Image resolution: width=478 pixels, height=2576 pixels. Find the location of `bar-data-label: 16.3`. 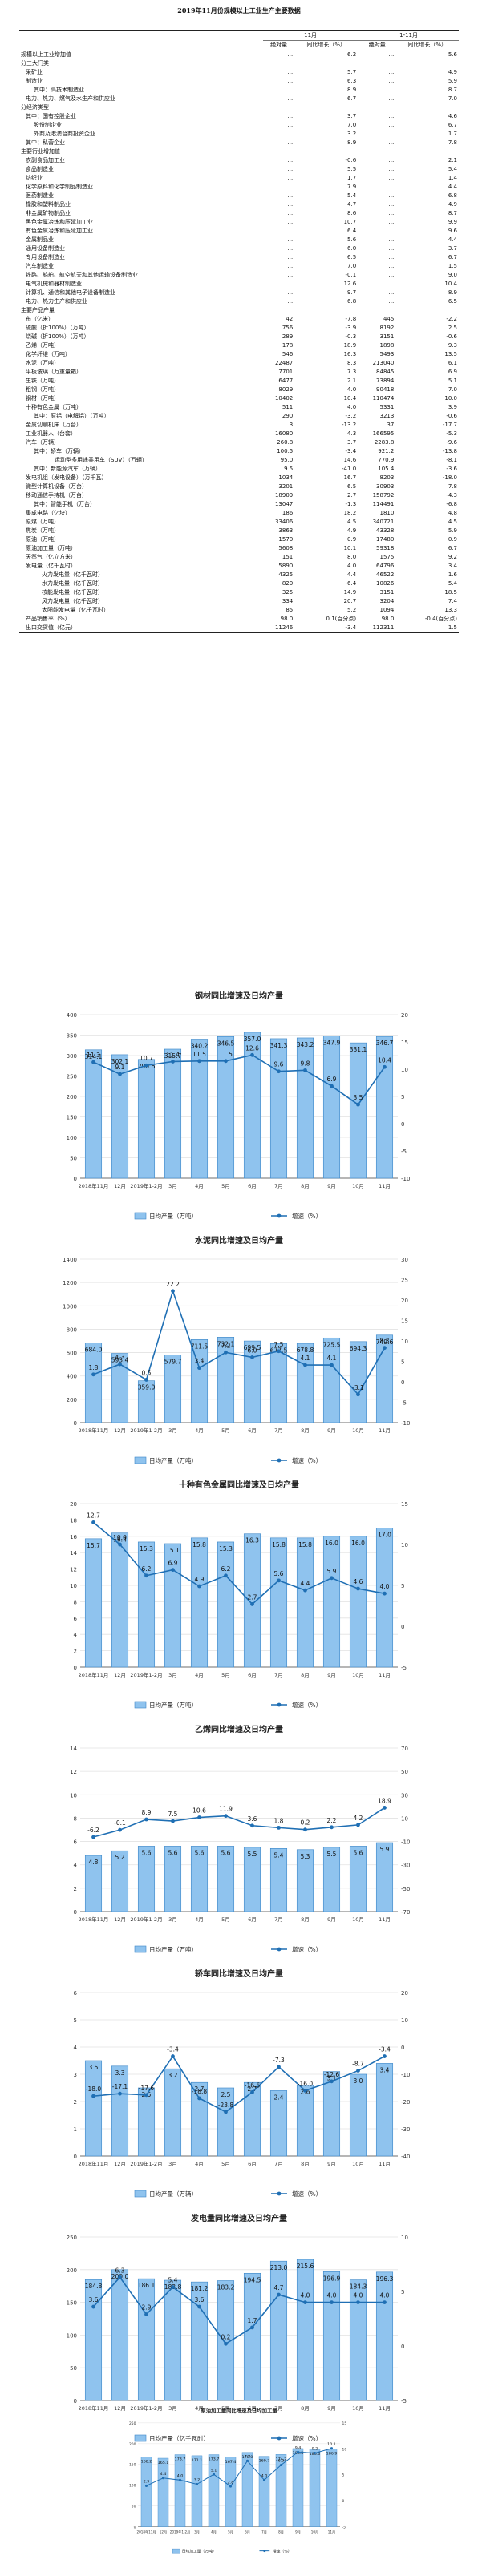

bar-data-label: 16.3 is located at coordinates (252, 1541).